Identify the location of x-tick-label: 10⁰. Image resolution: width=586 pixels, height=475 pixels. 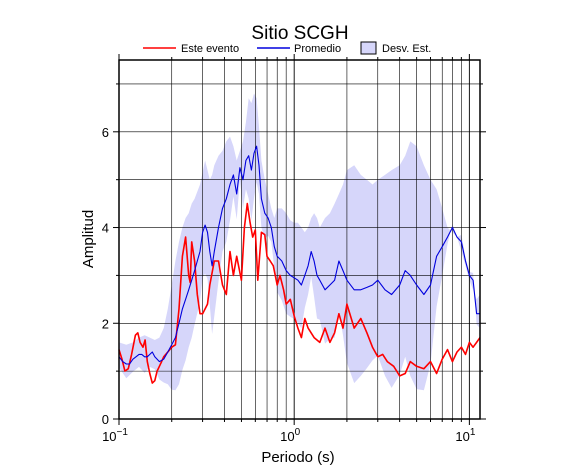
(290, 435).